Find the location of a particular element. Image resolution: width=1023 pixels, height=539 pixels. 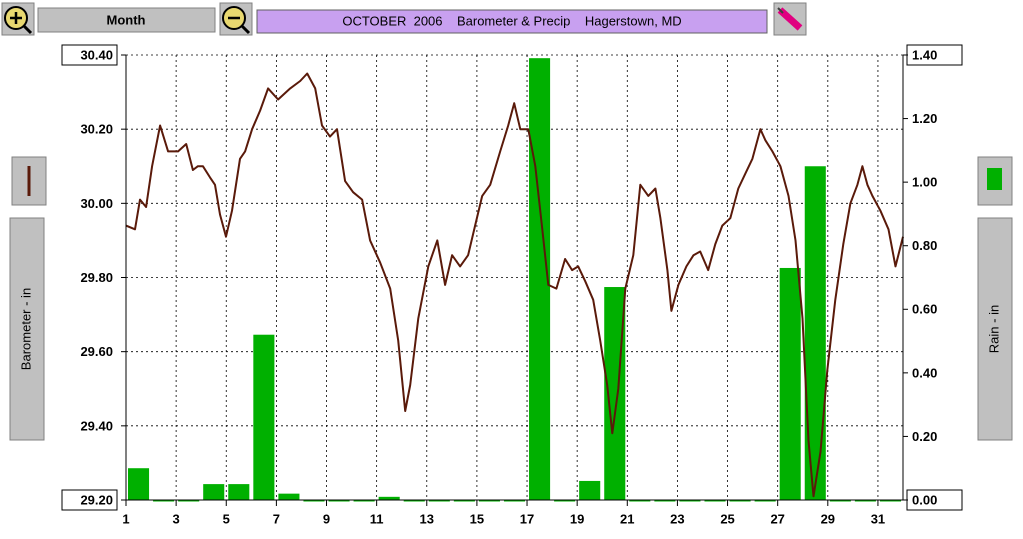

y2-tick-label: 0.00 is located at coordinates (924, 499).